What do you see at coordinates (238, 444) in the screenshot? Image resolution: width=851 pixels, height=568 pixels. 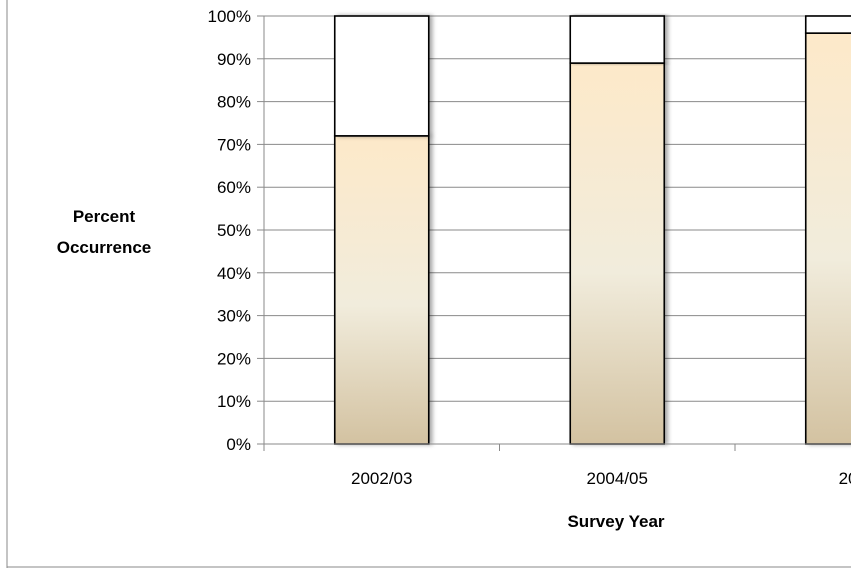 I see `y-tick-label: 0%` at bounding box center [238, 444].